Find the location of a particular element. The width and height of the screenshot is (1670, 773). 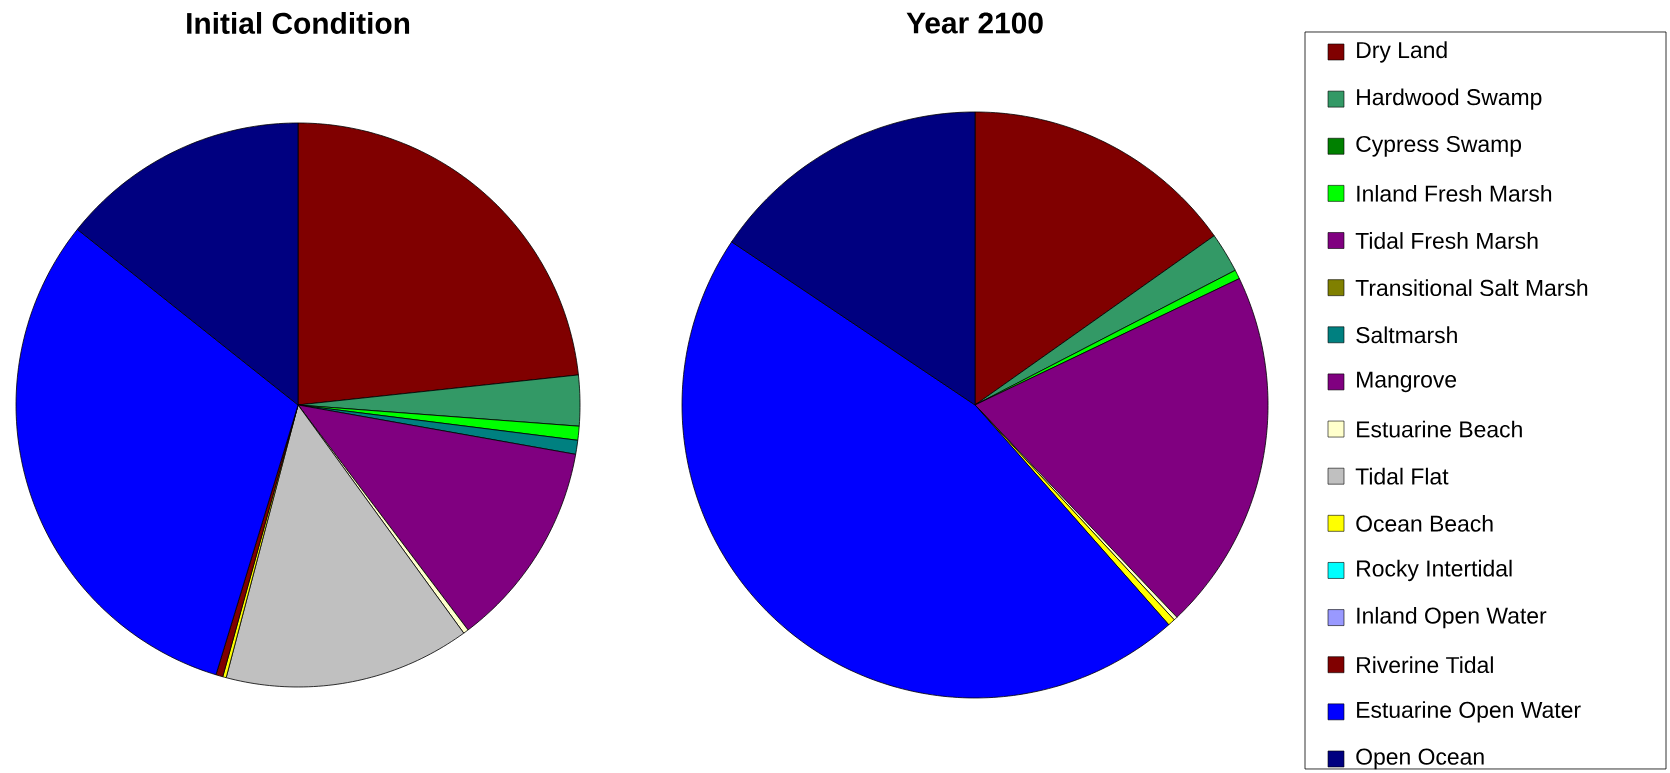

legend-label: Mangrove is located at coordinates (1407, 382).